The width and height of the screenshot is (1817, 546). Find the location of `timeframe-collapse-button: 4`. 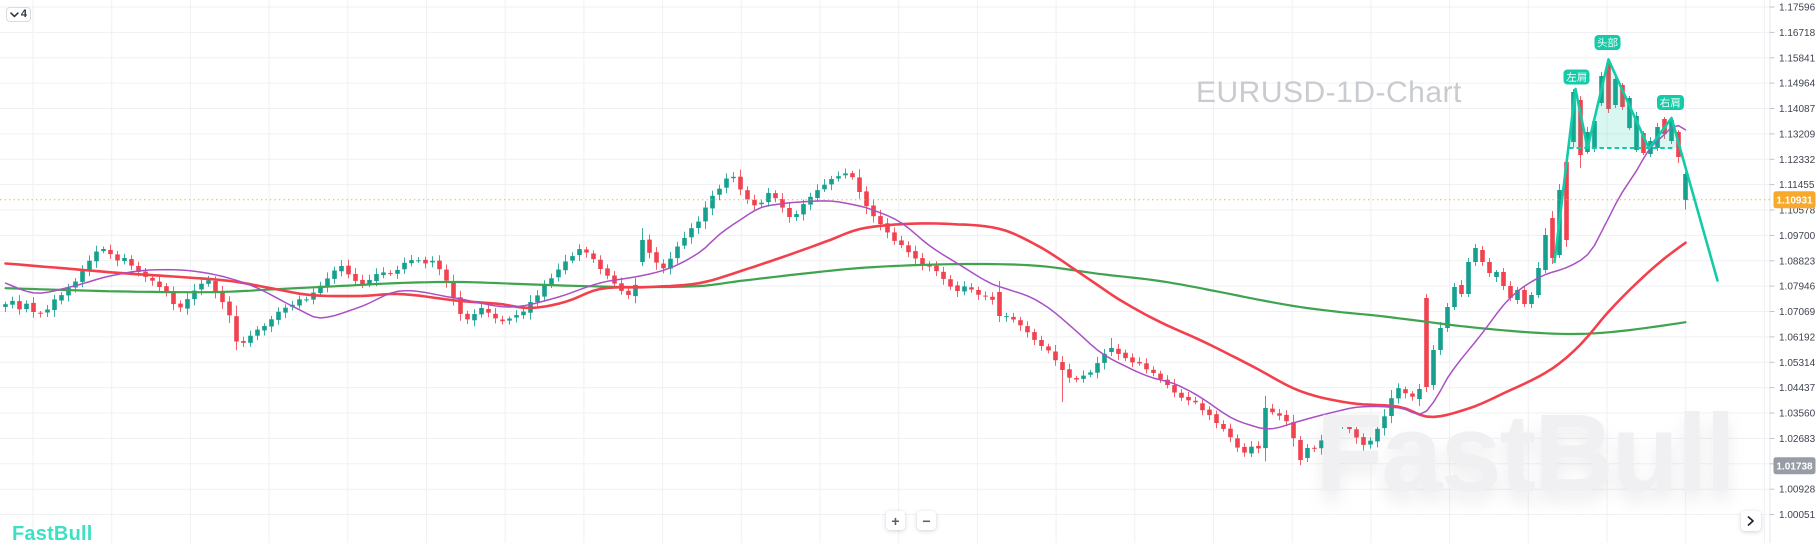

timeframe-collapse-button: 4 is located at coordinates (18, 14).